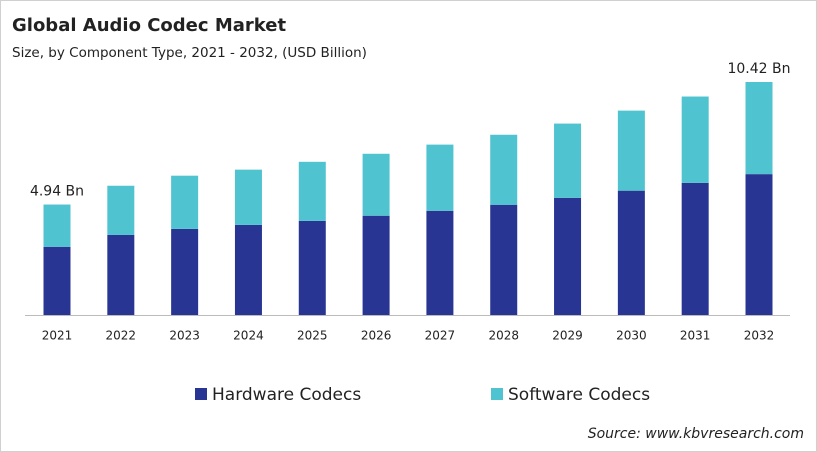 This screenshot has height=452, width=817. What do you see at coordinates (286, 395) in the screenshot?
I see `legend-label: Hardware Codecs` at bounding box center [286, 395].